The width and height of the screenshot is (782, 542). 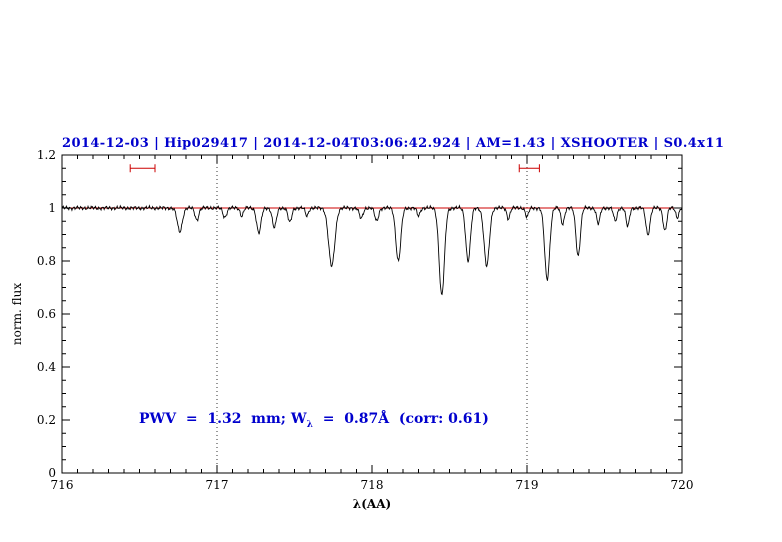 What do you see at coordinates (223, 419) in the screenshot?
I see `pwv-annotation-part1: PWV = 1.32 mm; W` at bounding box center [223, 419].